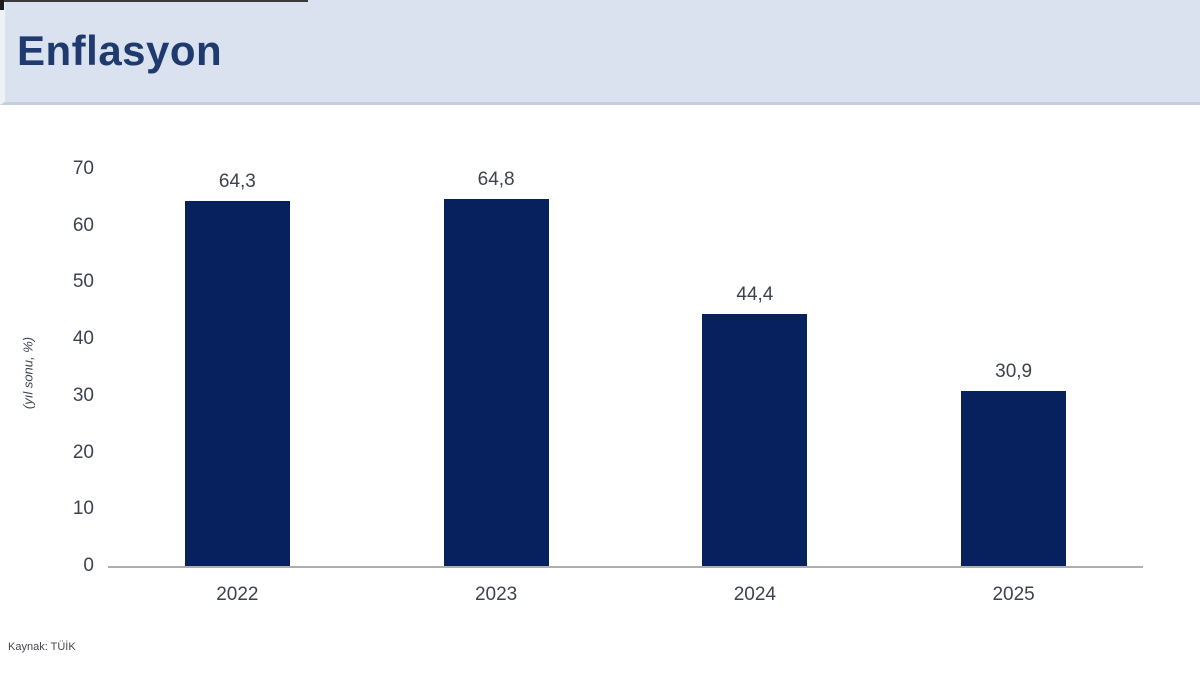 This screenshot has height=675, width=1200. Describe the element at coordinates (1014, 371) in the screenshot. I see `bar-value-label: 30,9` at that location.